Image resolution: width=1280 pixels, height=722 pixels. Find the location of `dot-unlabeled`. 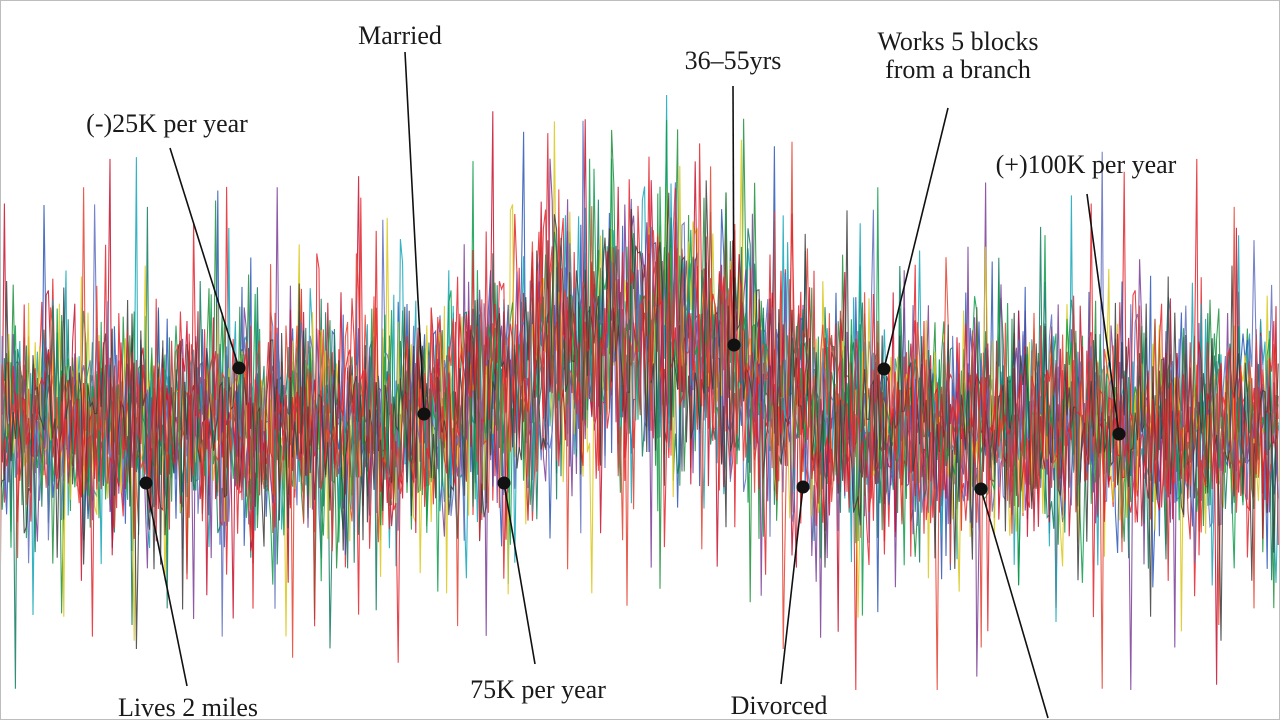

dot-unlabeled is located at coordinates (981, 489).